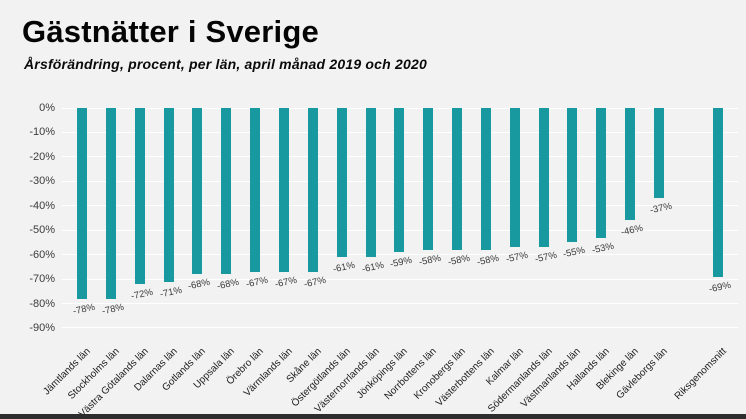  Describe the element at coordinates (170, 31) in the screenshot. I see `chart-title: Gästnätter i Sverige` at that location.